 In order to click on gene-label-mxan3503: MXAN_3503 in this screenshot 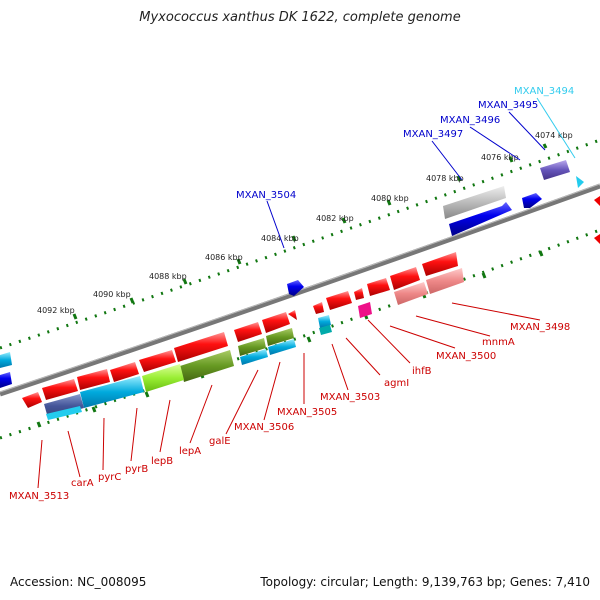, I will do `click(350, 397)`.